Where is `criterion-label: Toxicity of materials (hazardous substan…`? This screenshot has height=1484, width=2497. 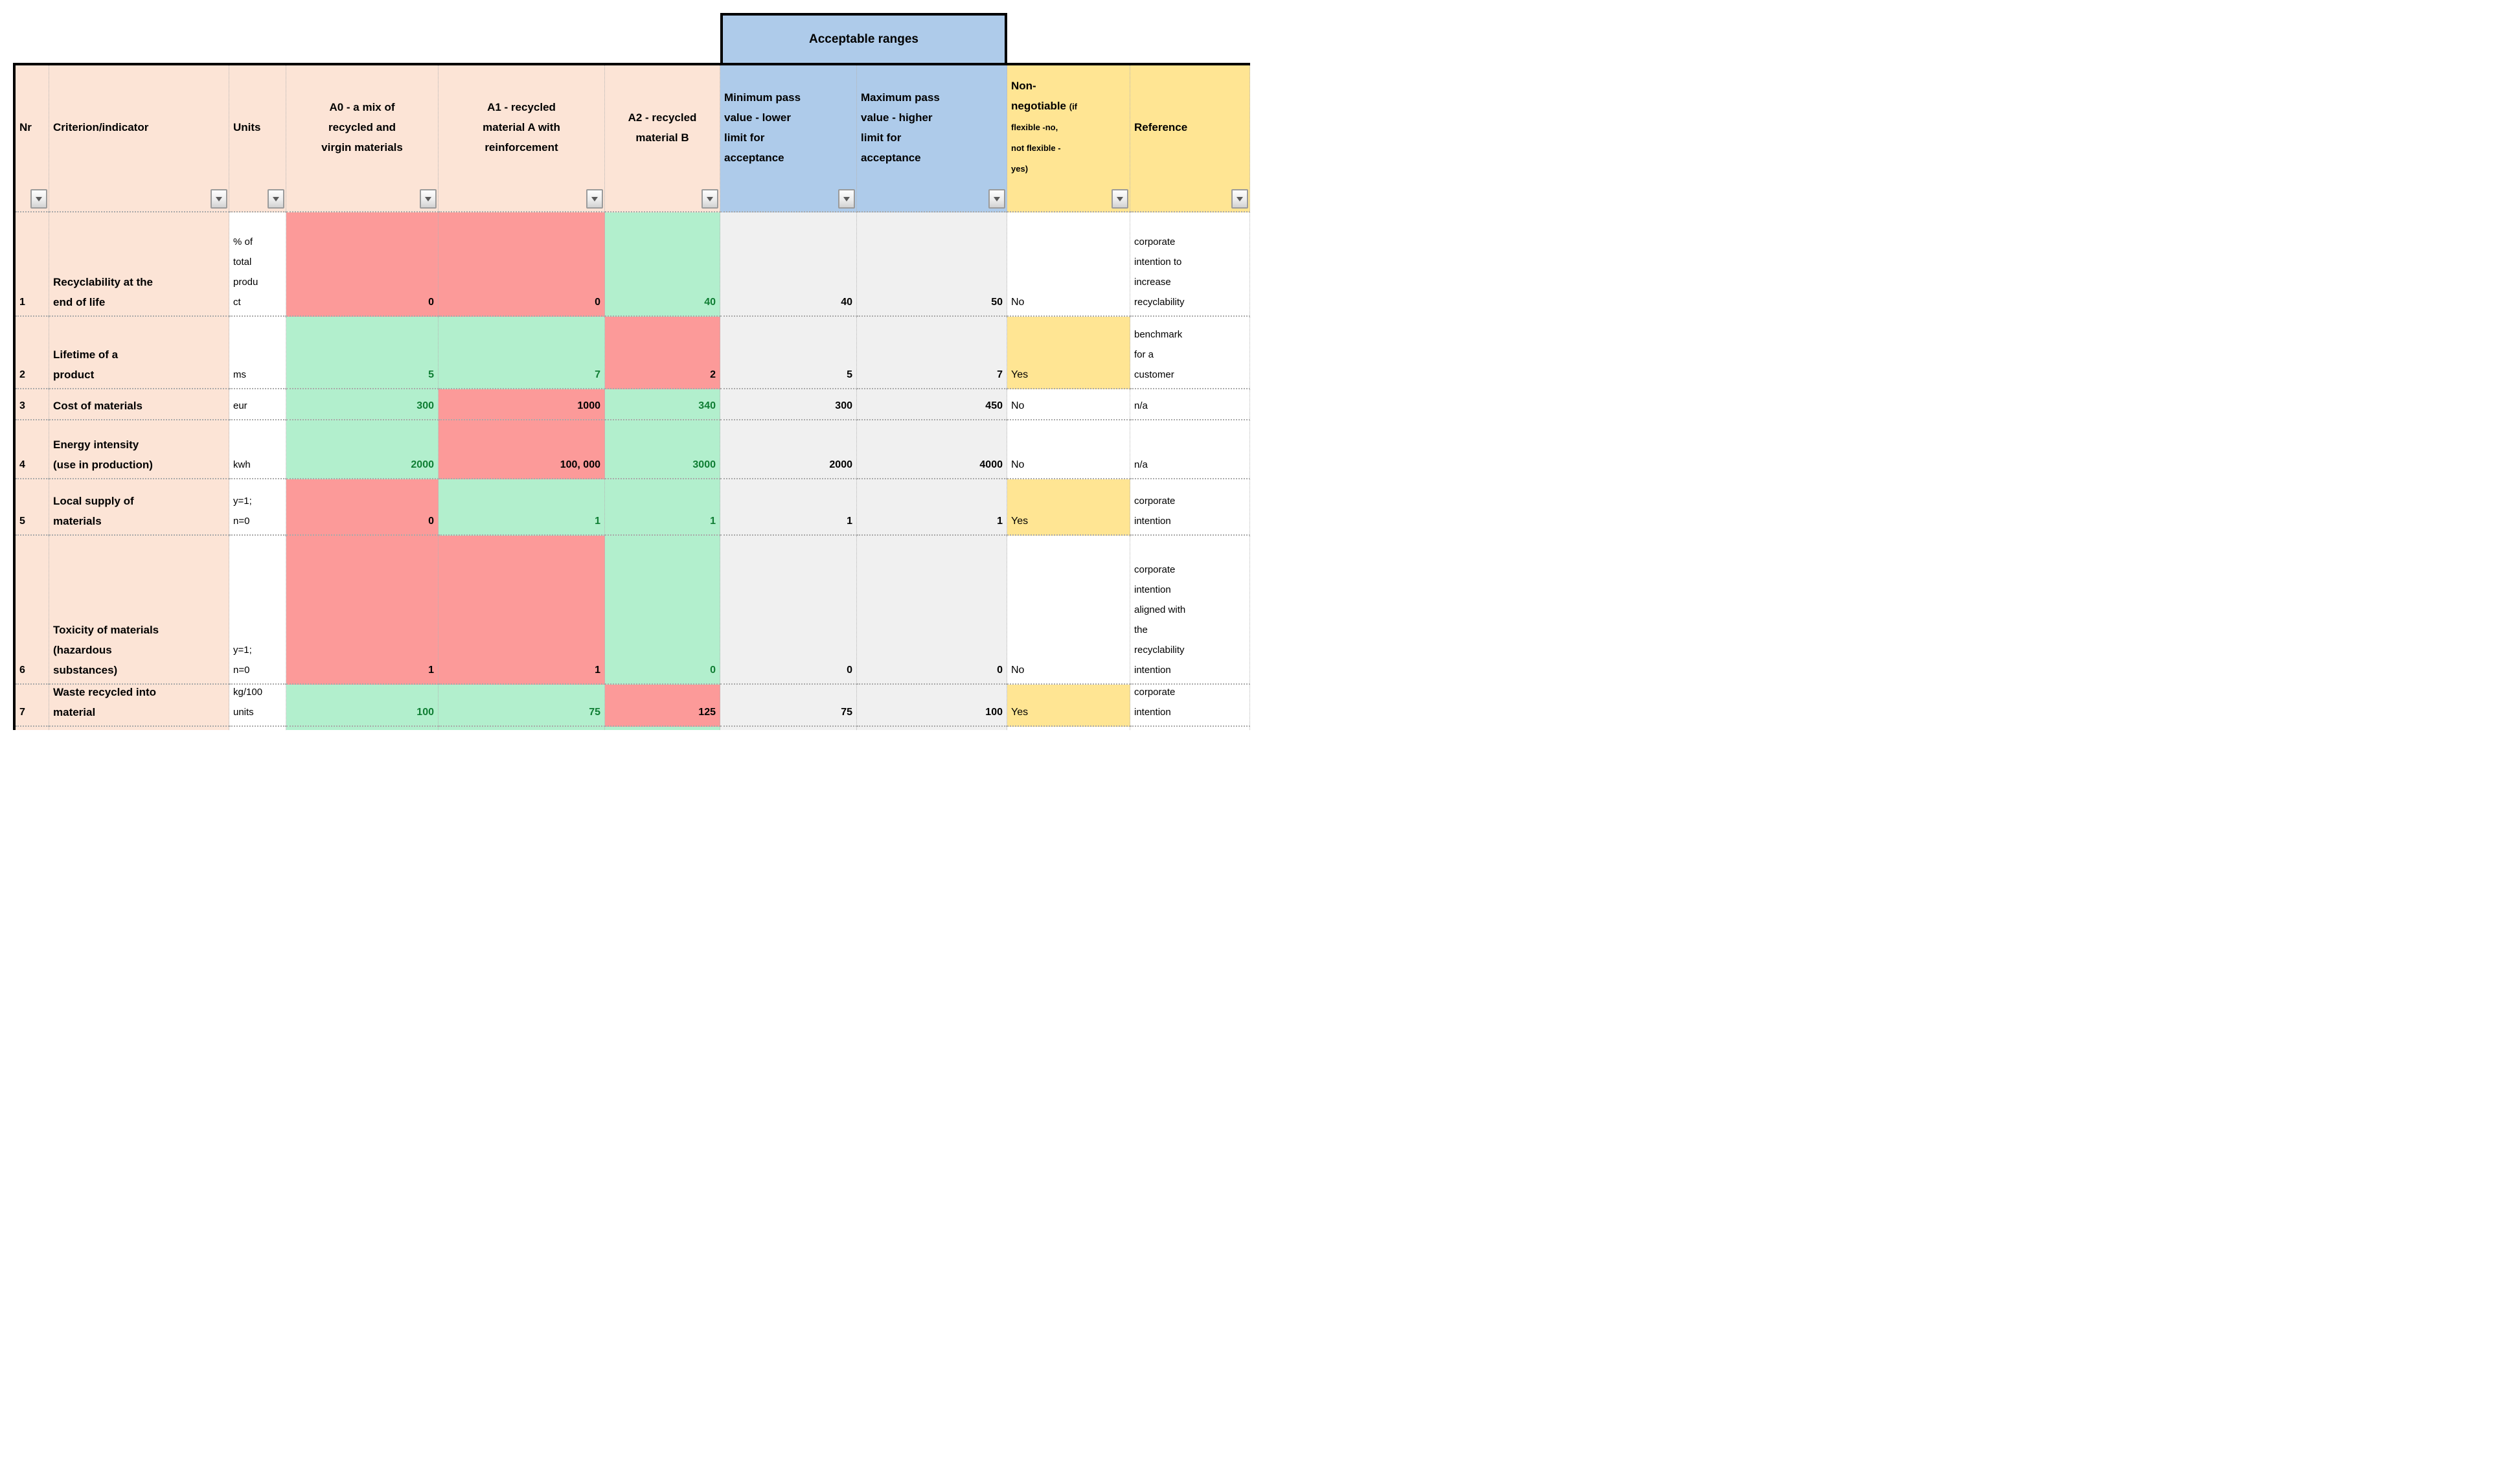
criterion-label: Toxicity of materials (hazardous substan… is located at coordinates (106, 650).